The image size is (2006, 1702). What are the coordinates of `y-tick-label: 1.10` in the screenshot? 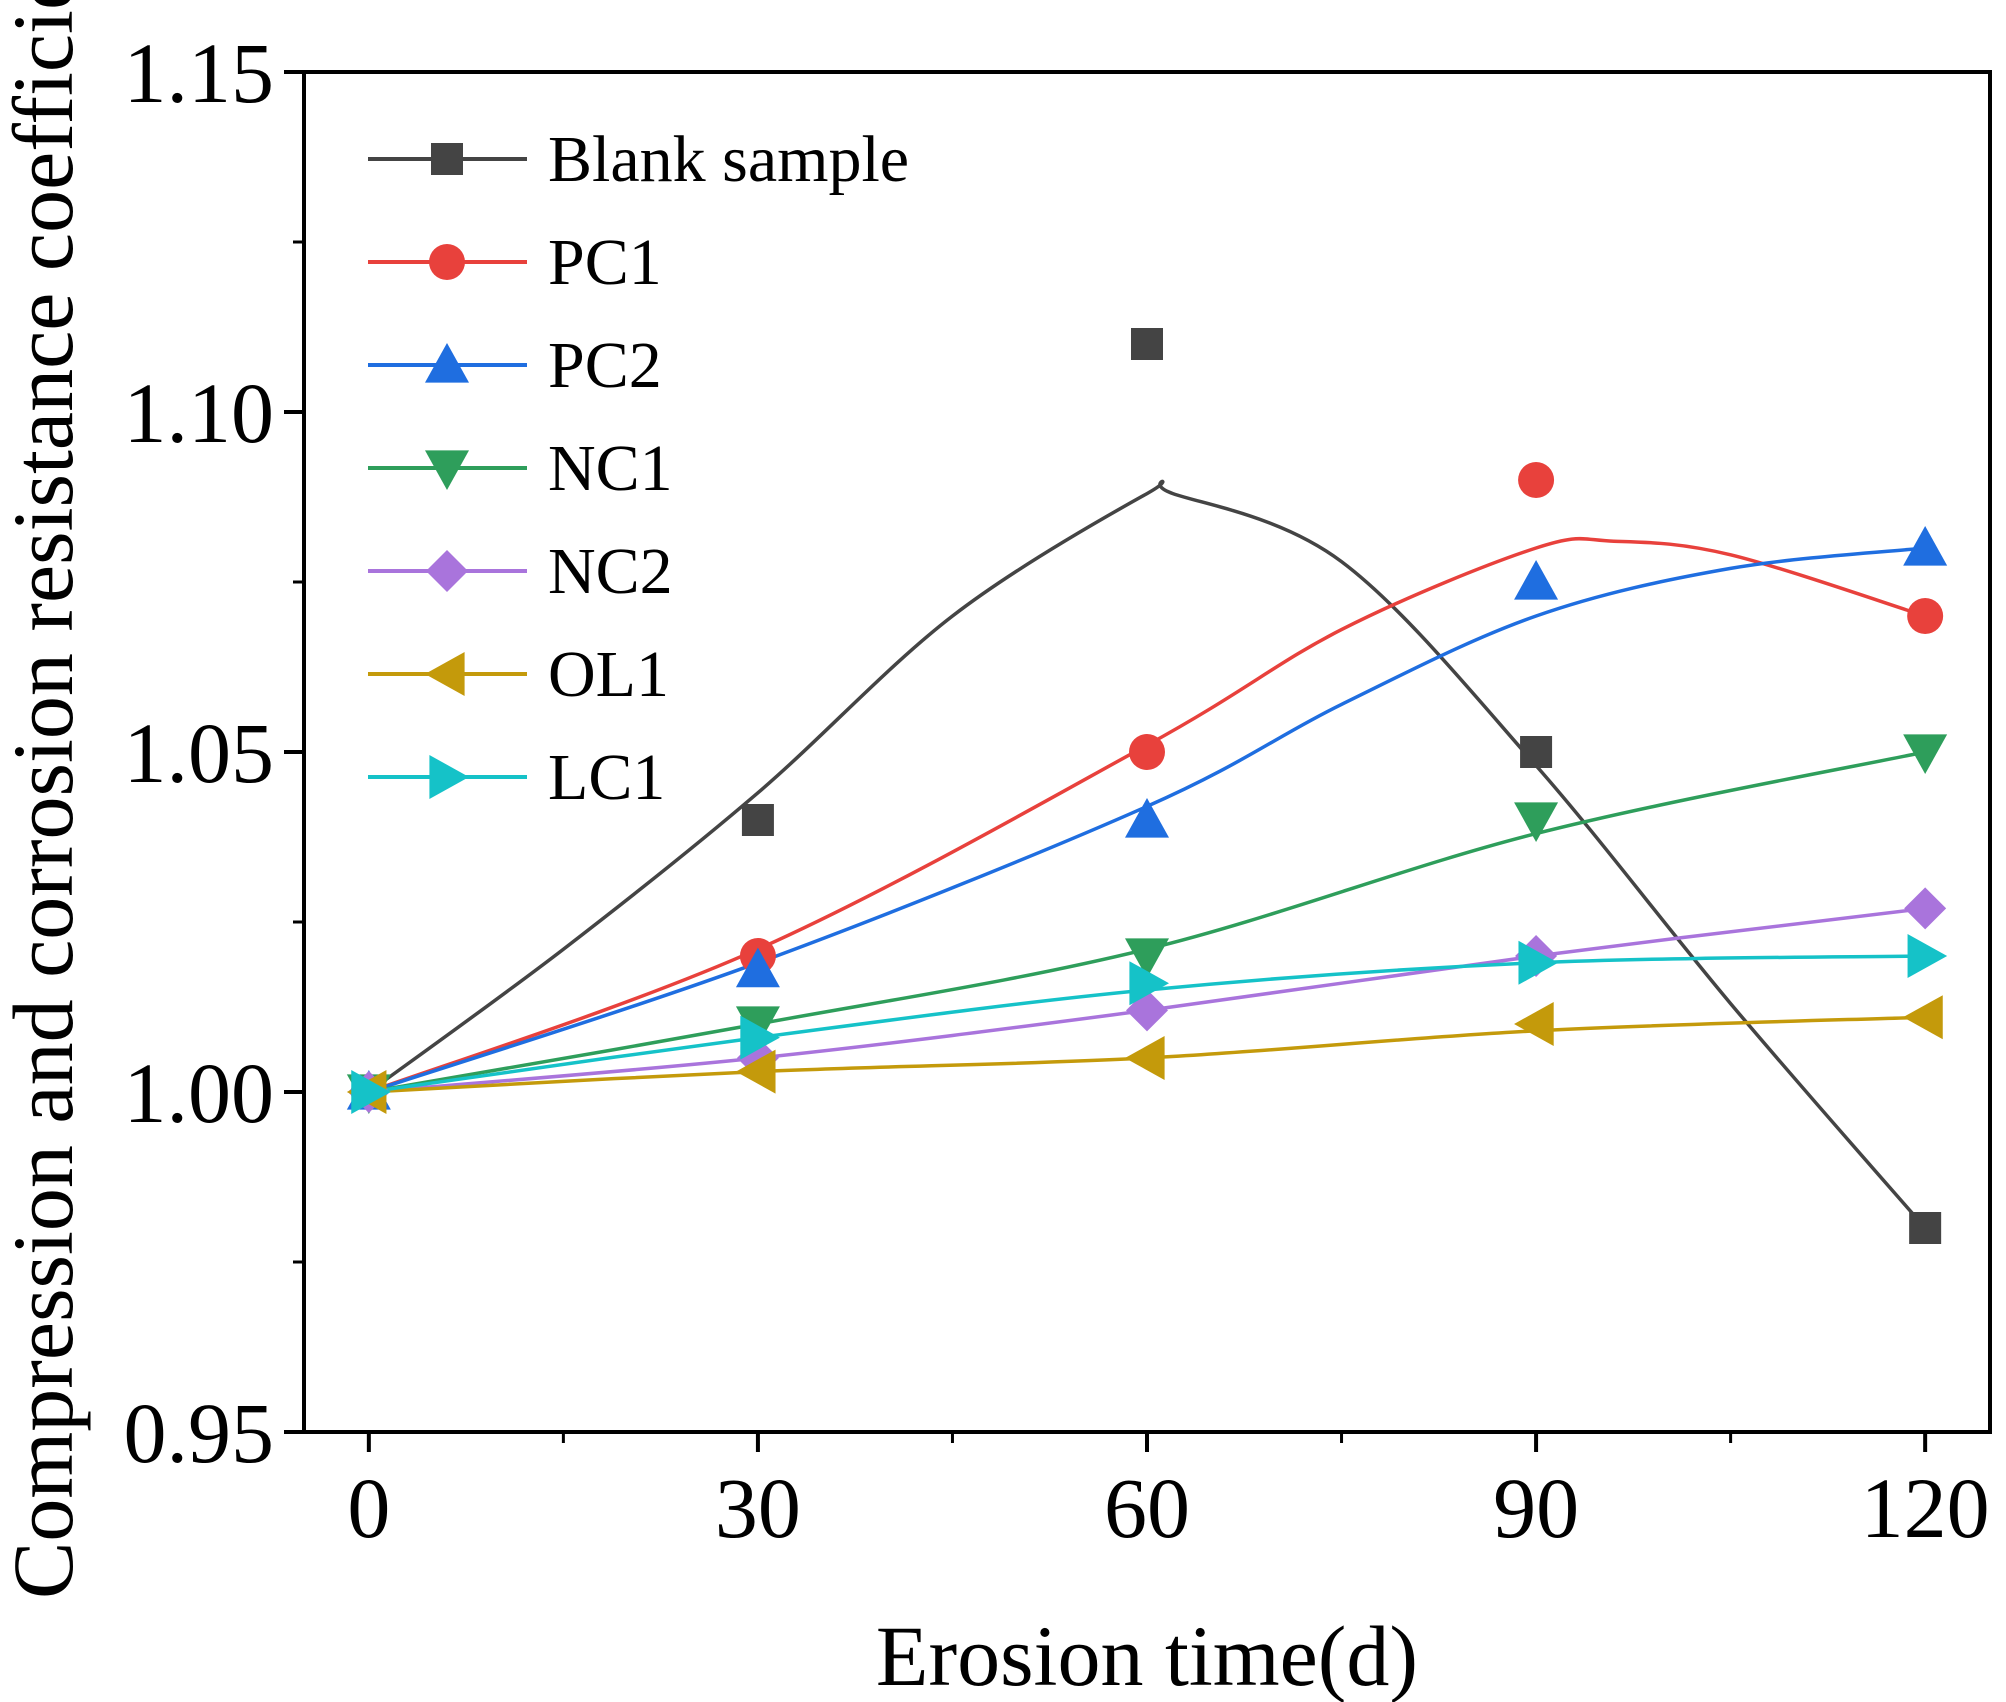 It's located at (199, 413).